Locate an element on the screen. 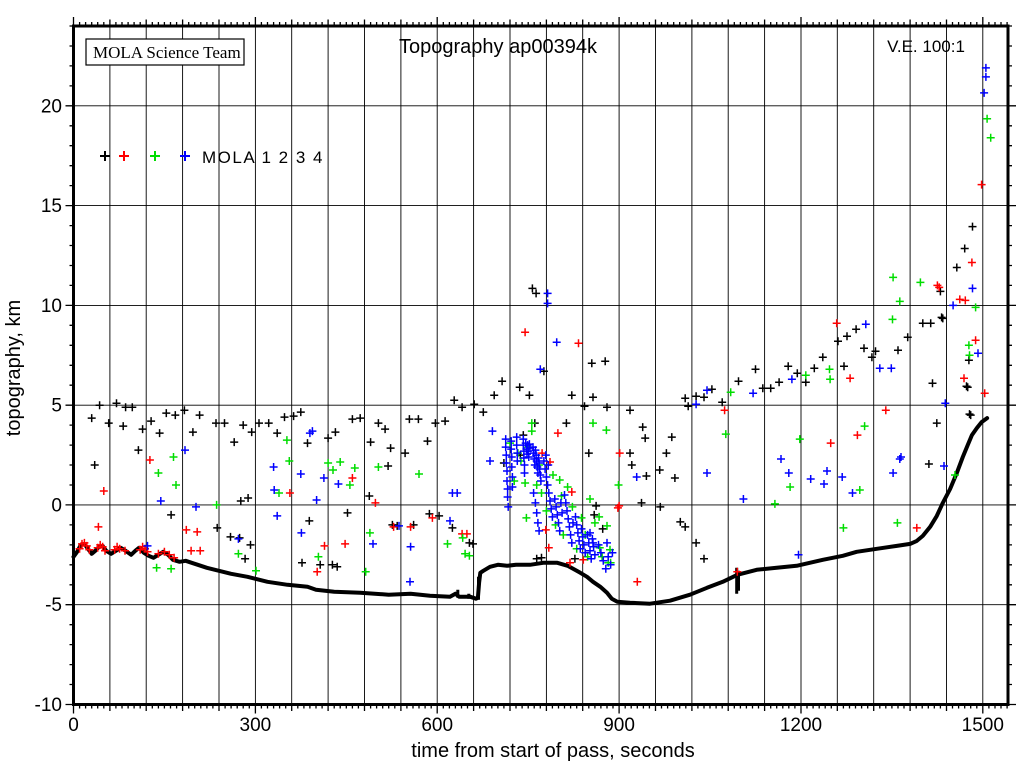  x-tick-label: 900 is located at coordinates (619, 725).